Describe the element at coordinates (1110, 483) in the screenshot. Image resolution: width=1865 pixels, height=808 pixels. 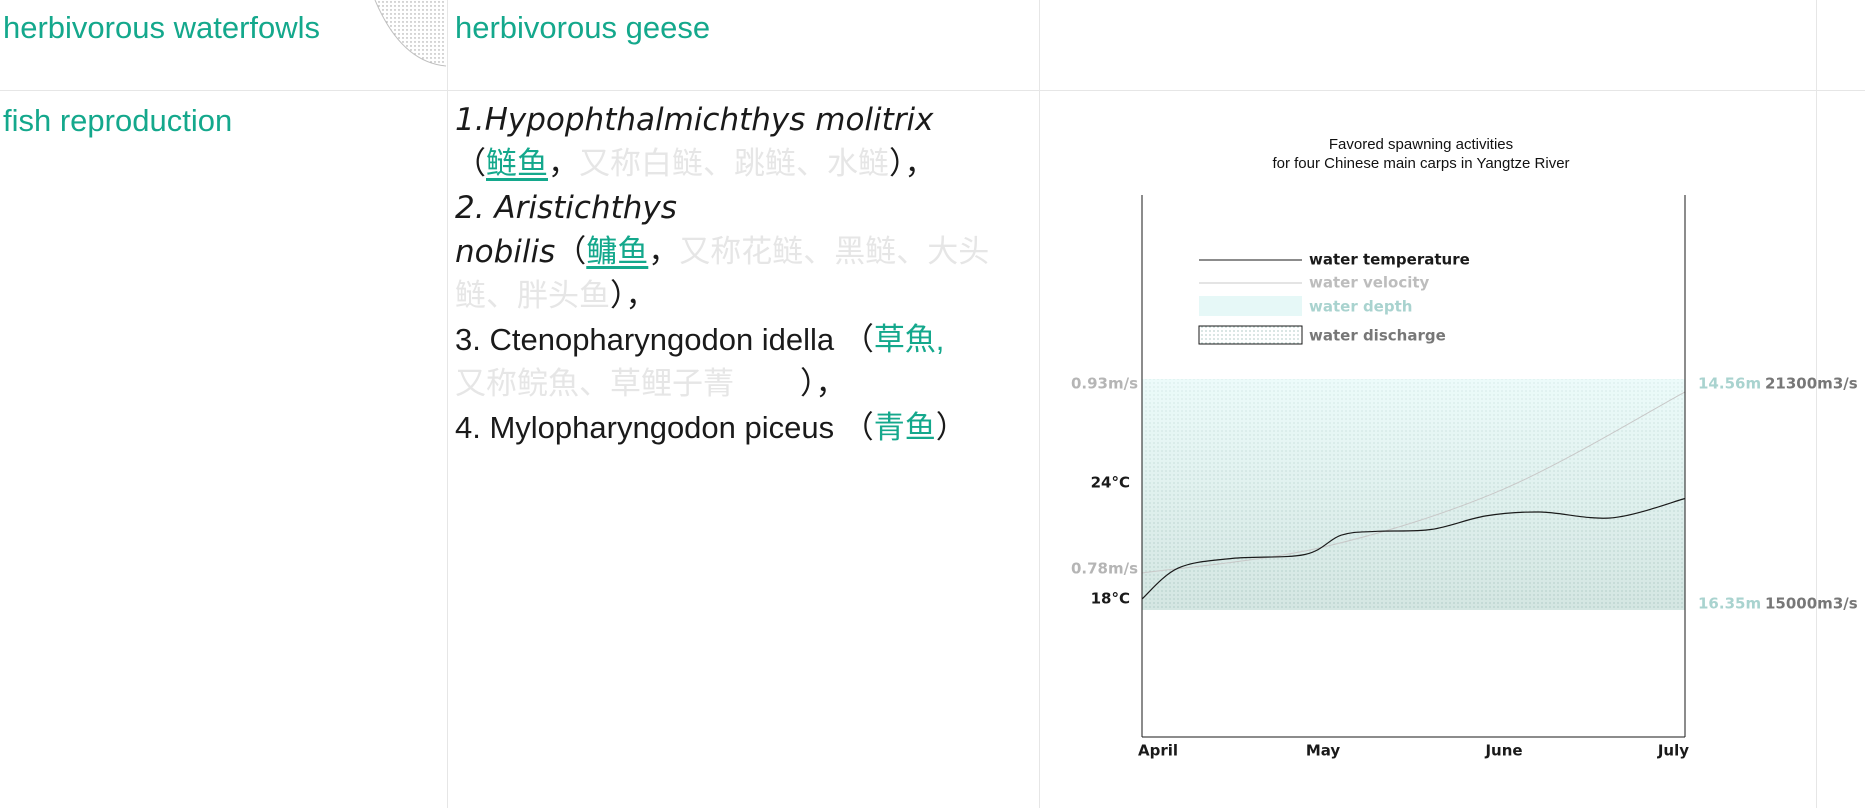
I see `temperature-max-label: 24°C` at that location.